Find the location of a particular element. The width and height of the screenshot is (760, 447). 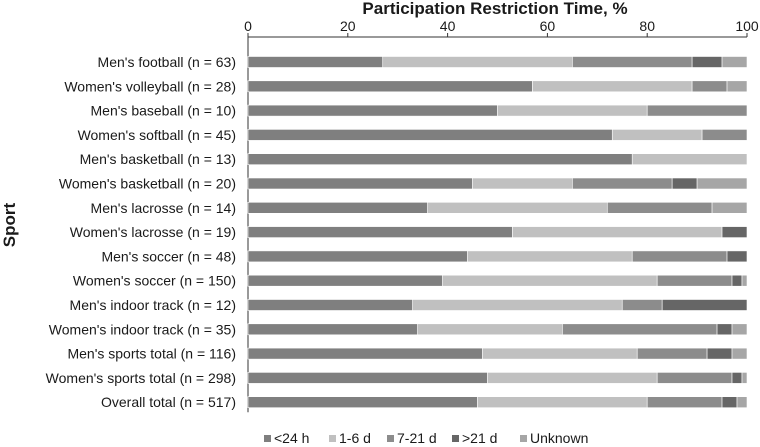

category-label: Women's basketball (n = 20) is located at coordinates (147, 184).